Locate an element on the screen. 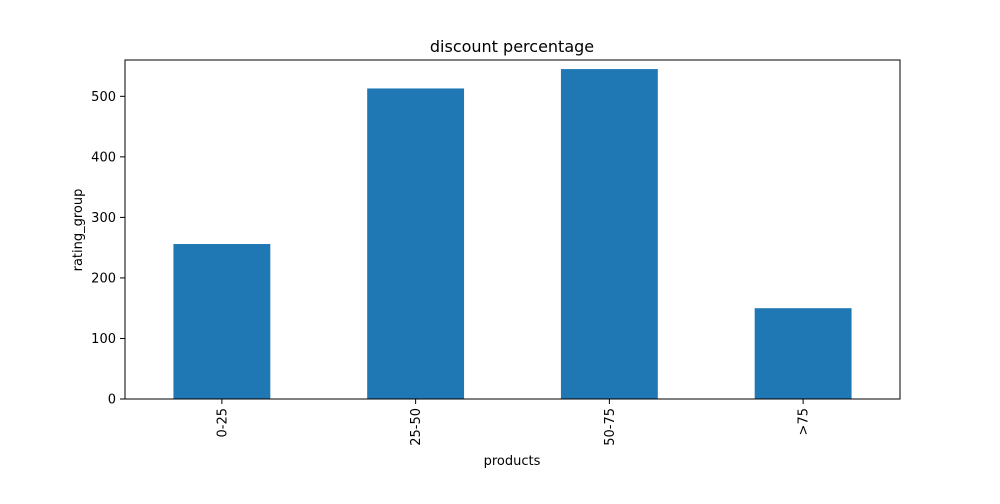  y-tick-label: 100 is located at coordinates (103, 339).